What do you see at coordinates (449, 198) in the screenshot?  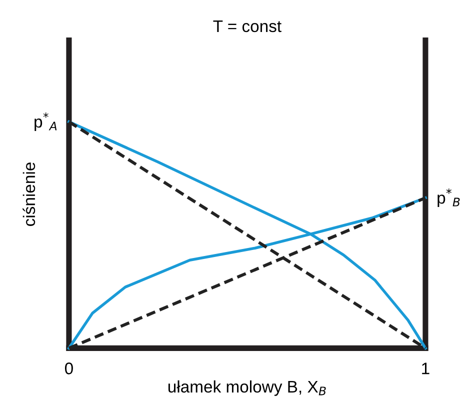 I see `annotation: p$^{*}$$_{B}$` at bounding box center [449, 198].